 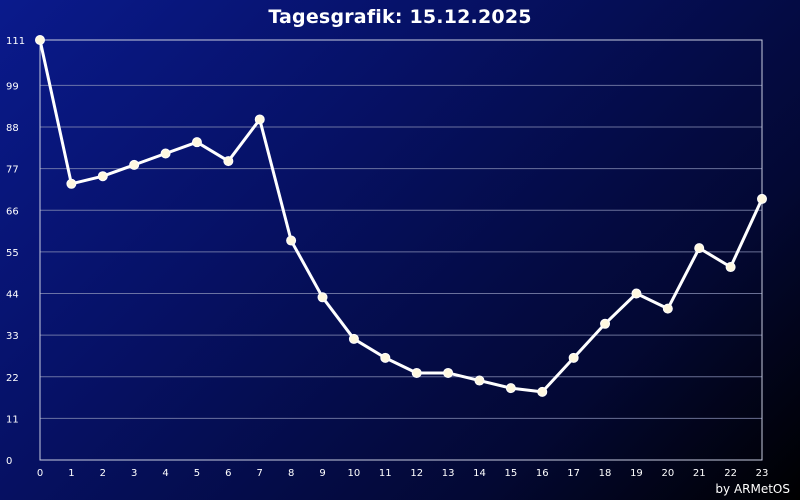 What do you see at coordinates (9, 461) in the screenshot?
I see `y-tick-label: 0` at bounding box center [9, 461].